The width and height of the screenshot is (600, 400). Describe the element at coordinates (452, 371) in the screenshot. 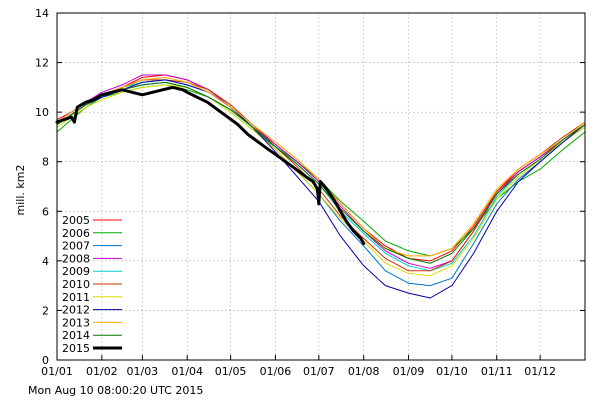

I see `x-tick-label: 01/10` at that location.